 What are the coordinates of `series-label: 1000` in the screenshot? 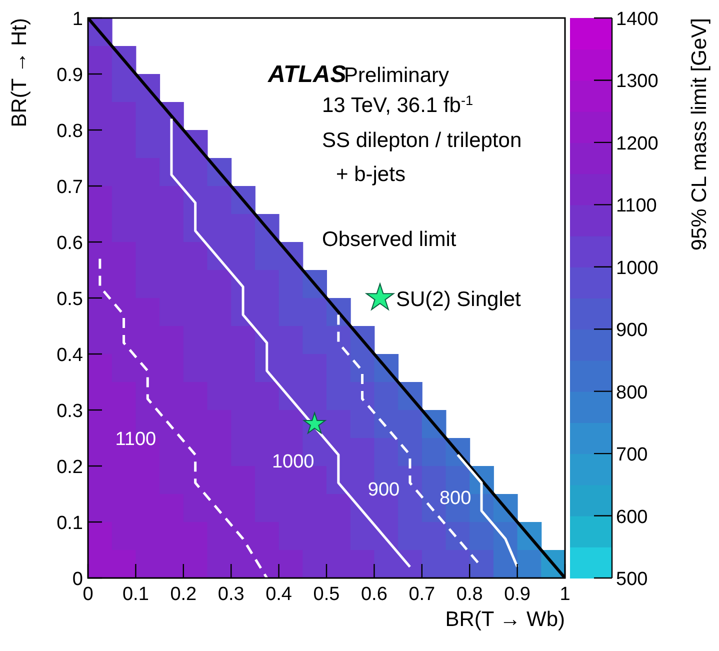 It's located at (293, 461).